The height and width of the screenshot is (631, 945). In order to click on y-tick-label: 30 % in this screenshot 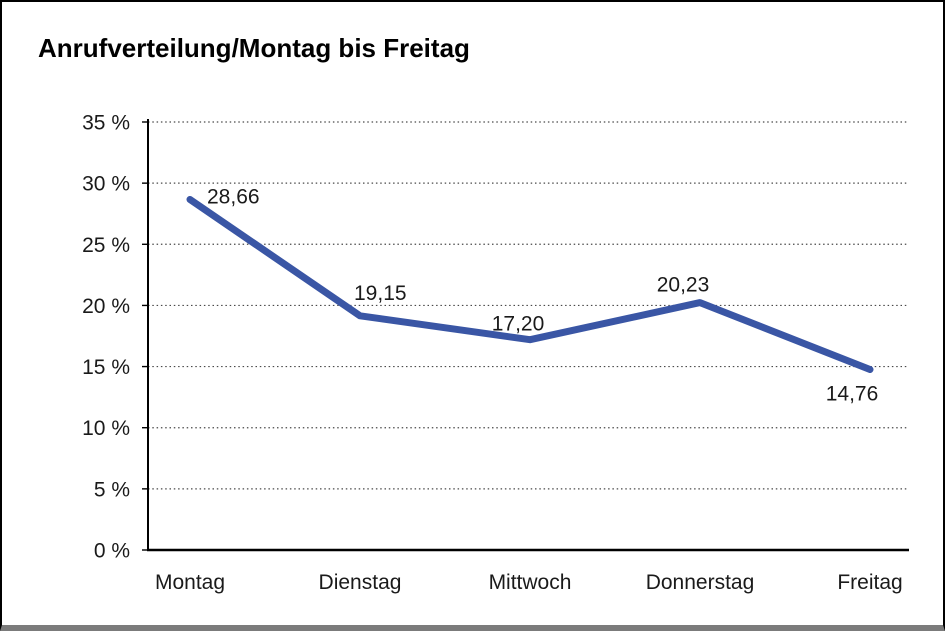, I will do `click(106, 184)`.